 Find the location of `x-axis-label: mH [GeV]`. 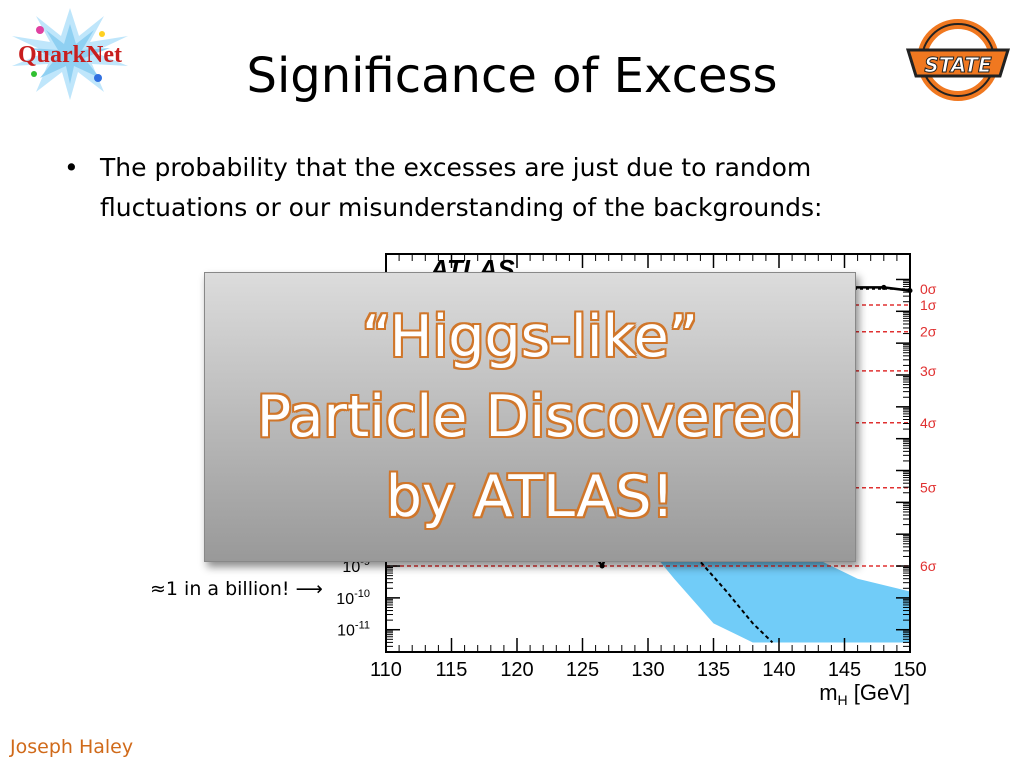

x-axis-label: mH [GeV] is located at coordinates (864, 694).